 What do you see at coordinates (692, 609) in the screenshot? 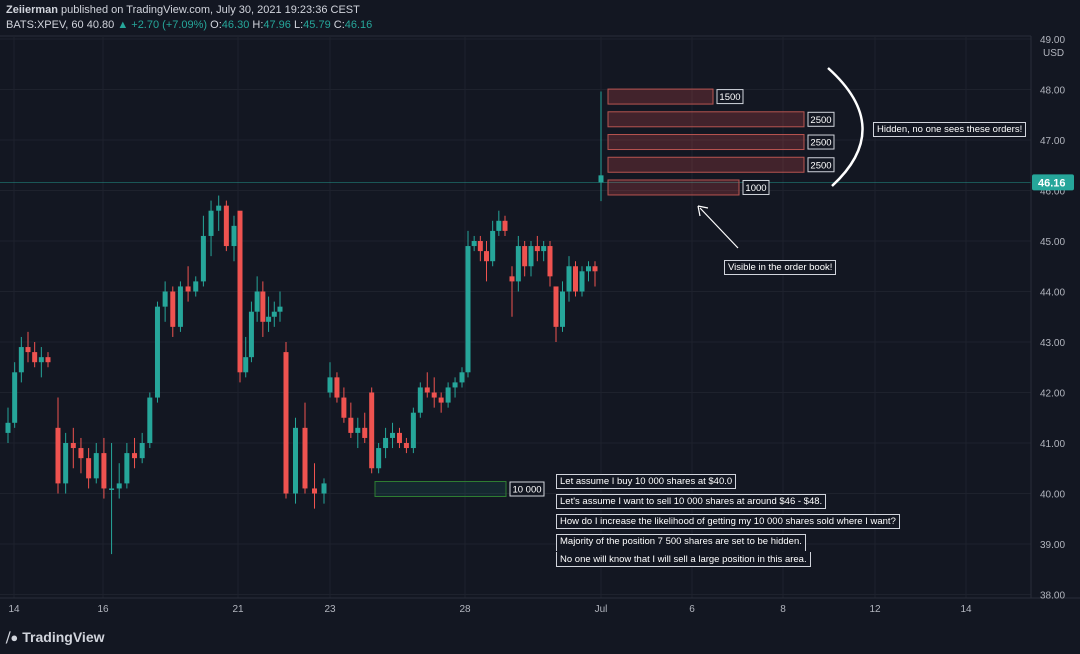
I see `time-tick-label: 6` at bounding box center [692, 609].